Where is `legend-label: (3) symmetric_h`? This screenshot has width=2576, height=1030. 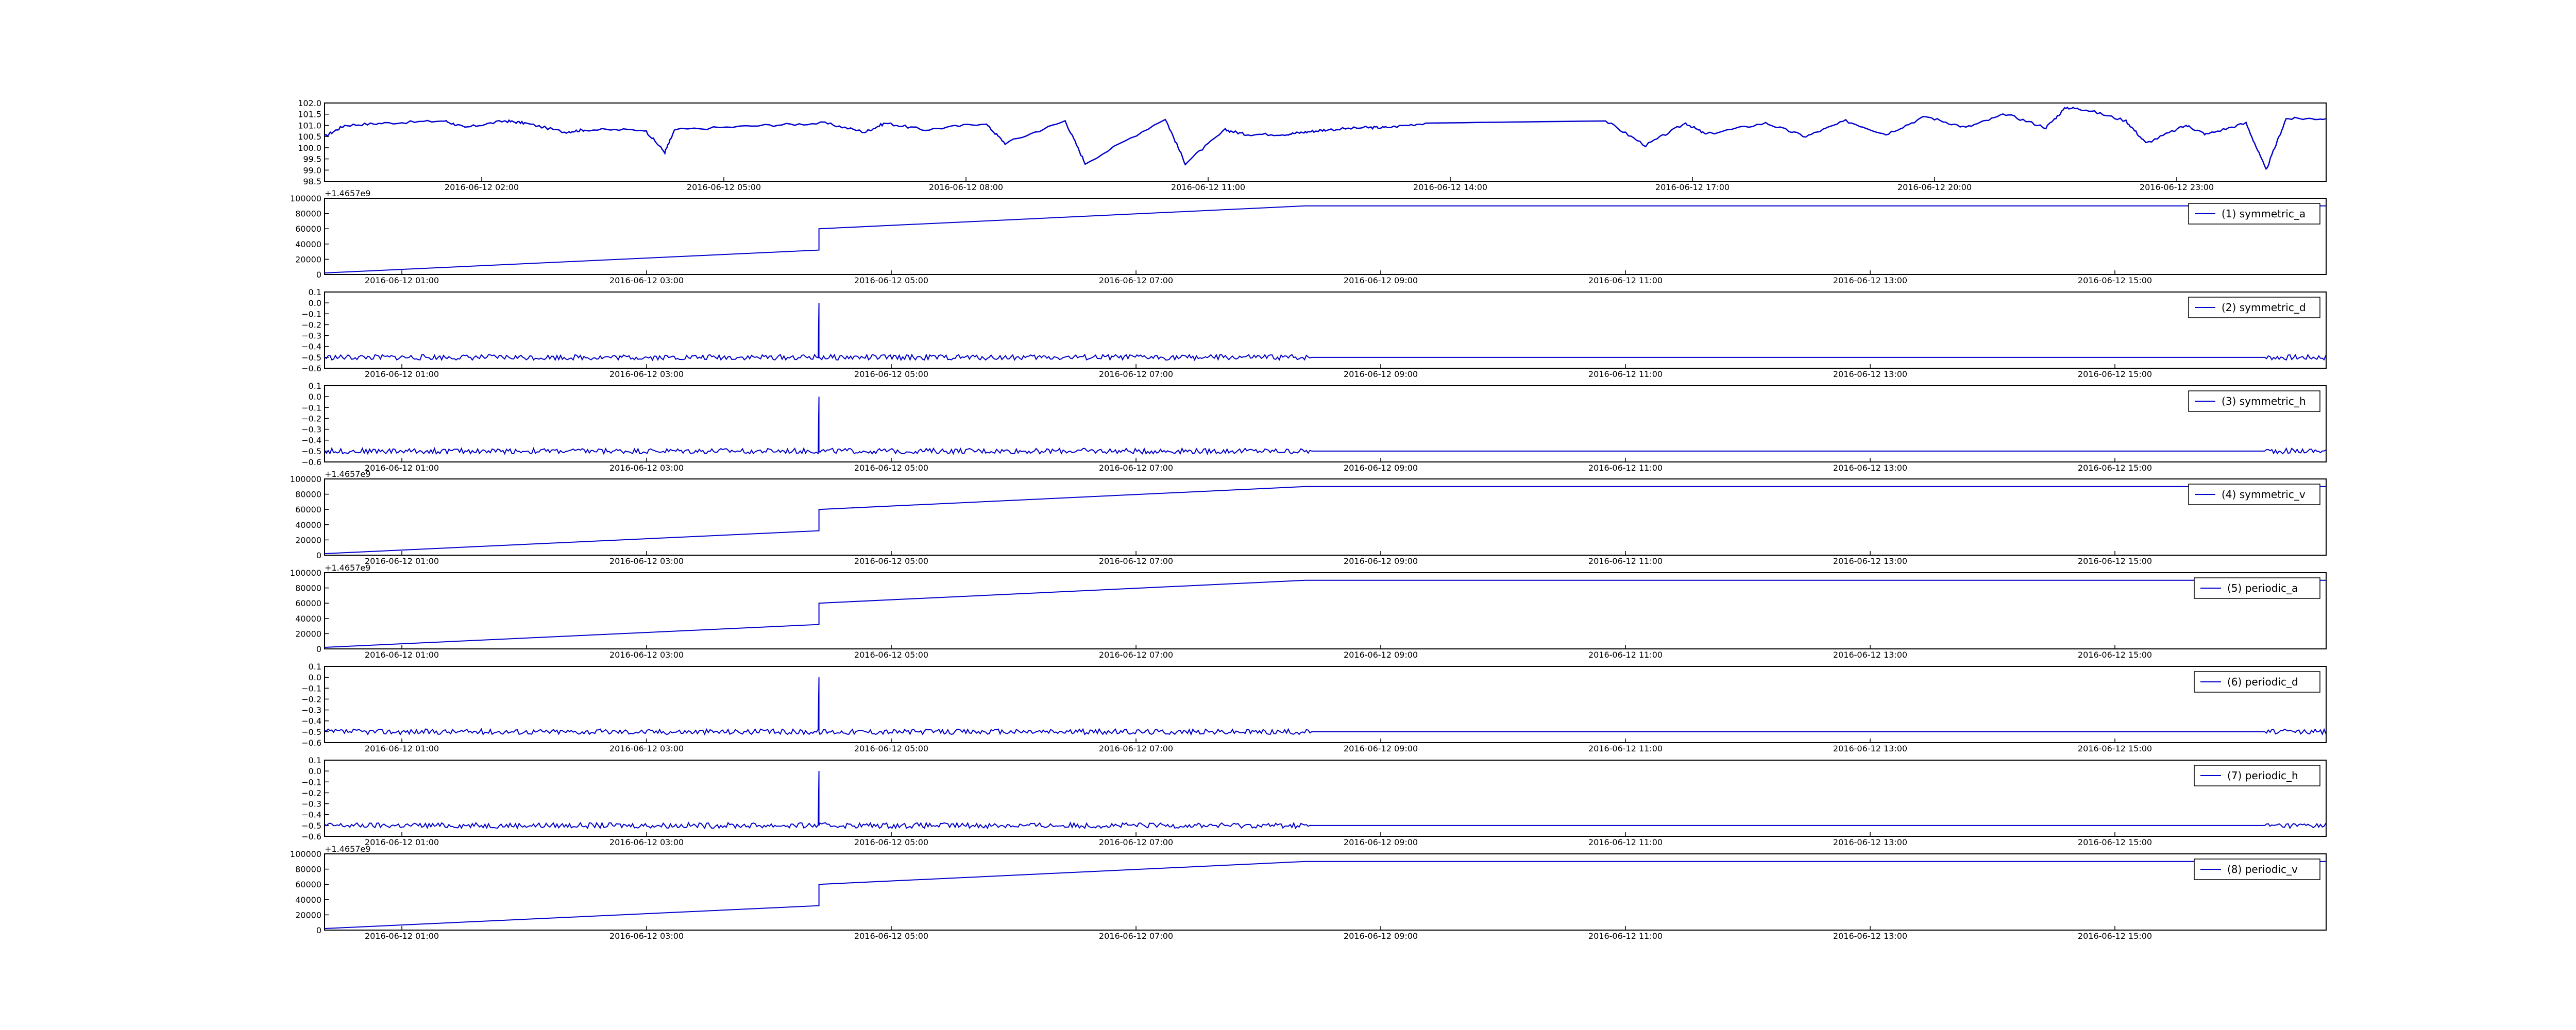 legend-label: (3) symmetric_h is located at coordinates (2264, 401).